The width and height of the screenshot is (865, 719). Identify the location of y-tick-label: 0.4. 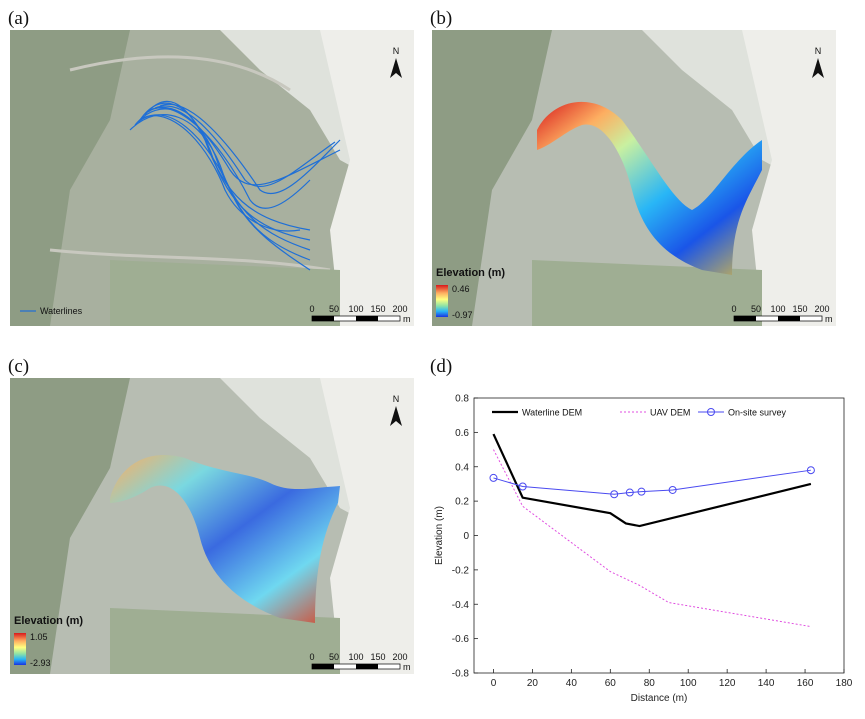
(462, 467).